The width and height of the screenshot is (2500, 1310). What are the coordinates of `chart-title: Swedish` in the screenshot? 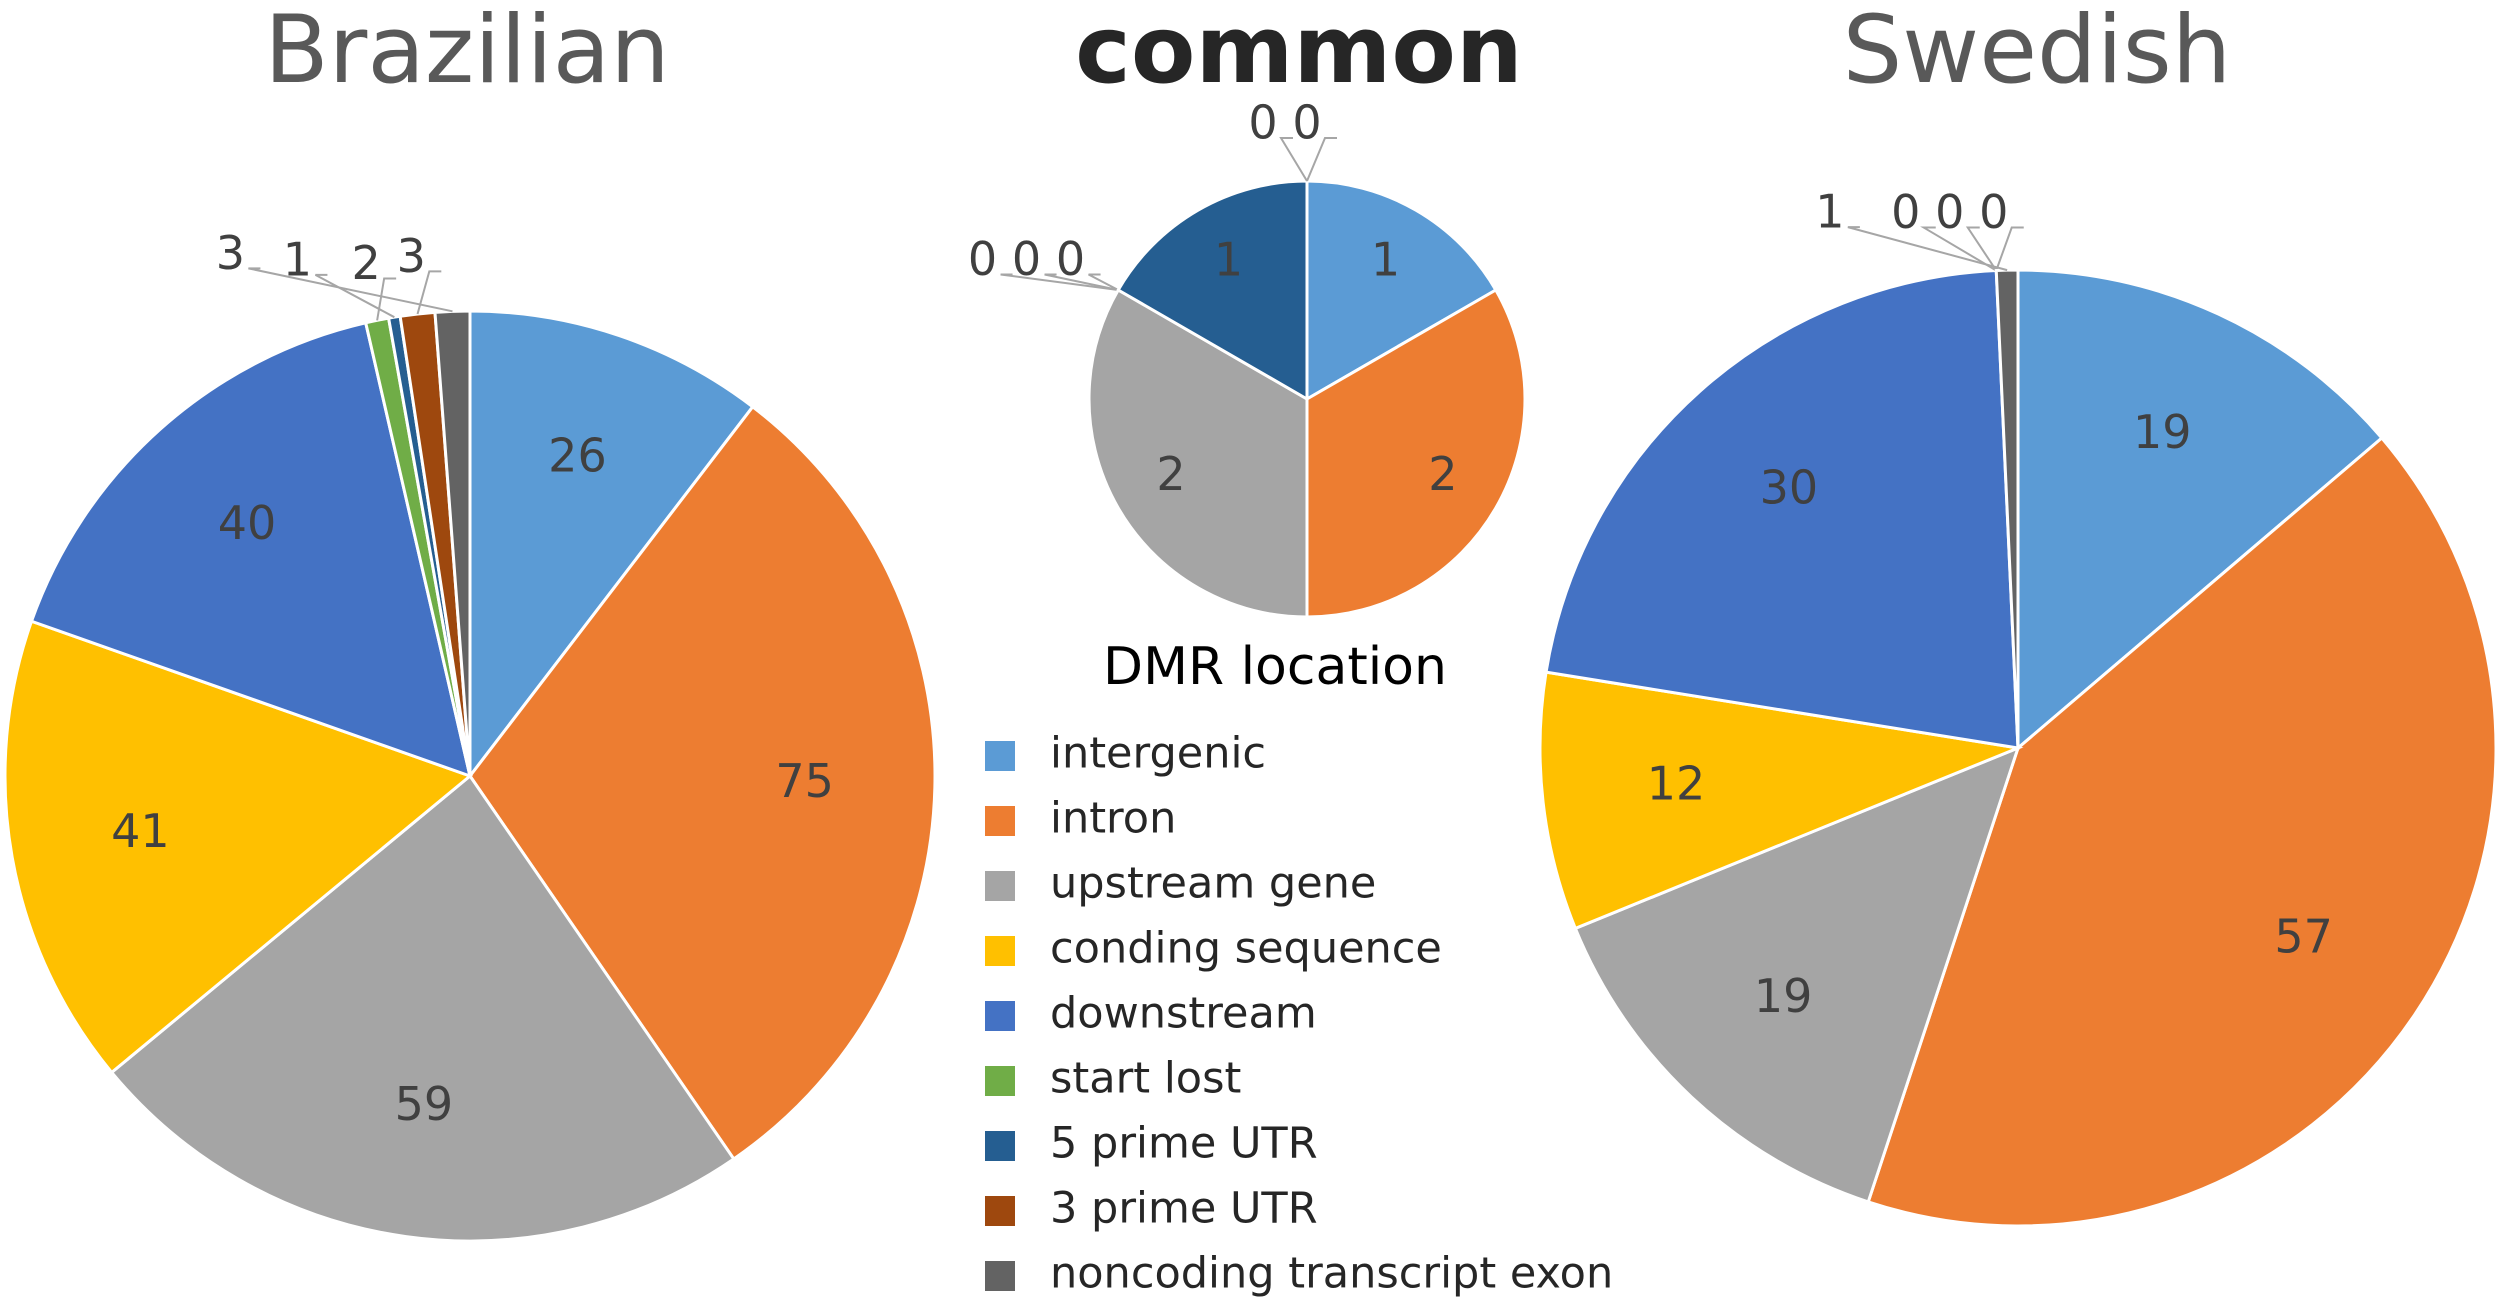 It's located at (2037, 52).